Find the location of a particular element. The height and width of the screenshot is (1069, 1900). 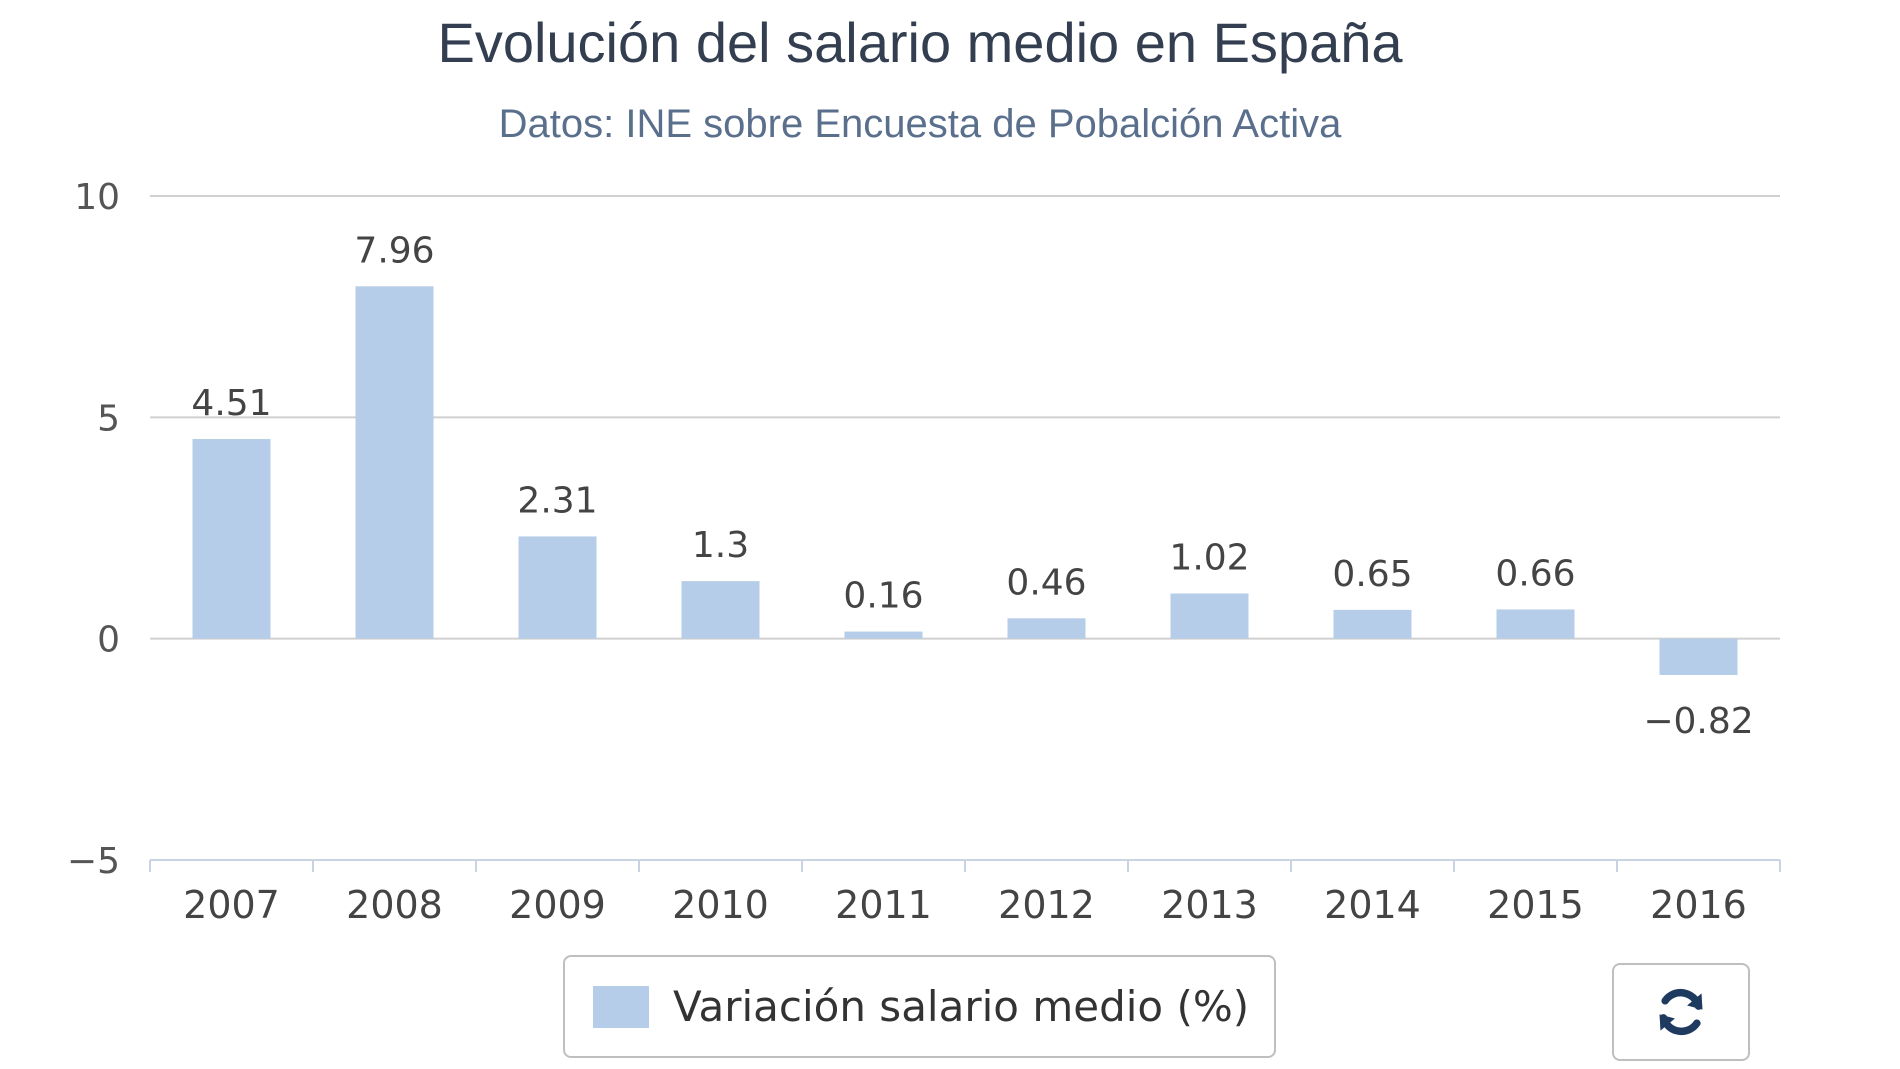

chart-title: Evolución del salario medio en España is located at coordinates (920, 42).